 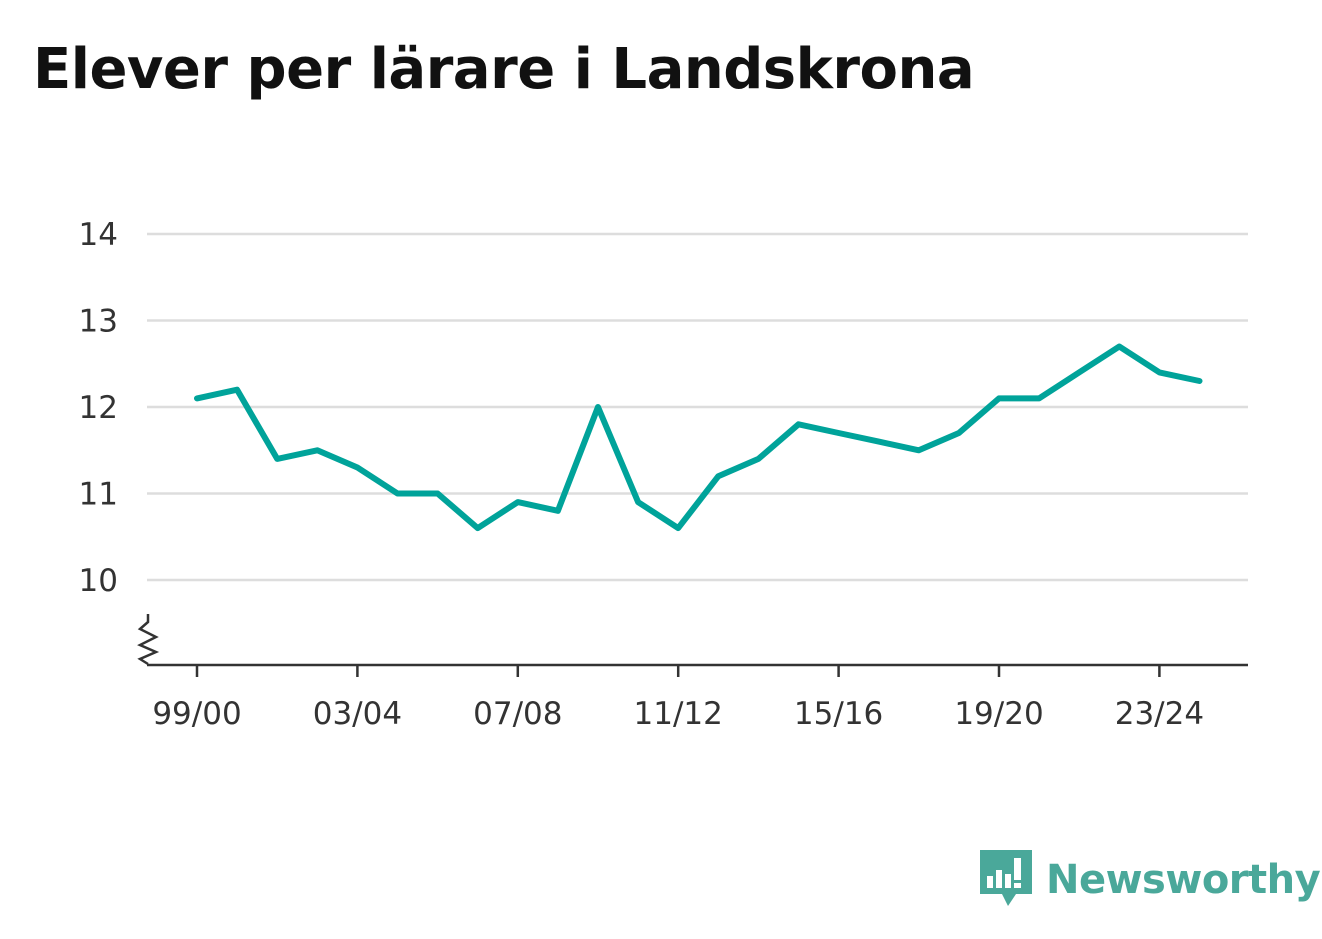 I want to click on x-tick-label: 15/16, so click(x=838, y=714).